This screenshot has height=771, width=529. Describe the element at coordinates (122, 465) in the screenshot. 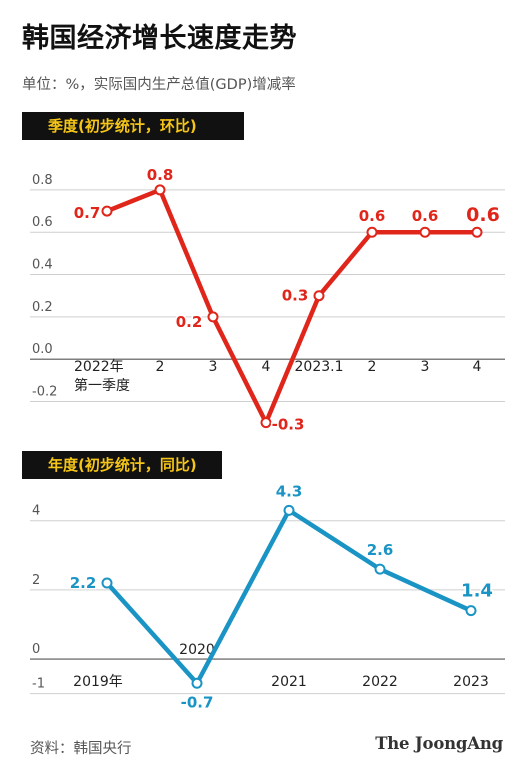

I see `annual-chart-title: 年度(初步统计，同比)` at that location.